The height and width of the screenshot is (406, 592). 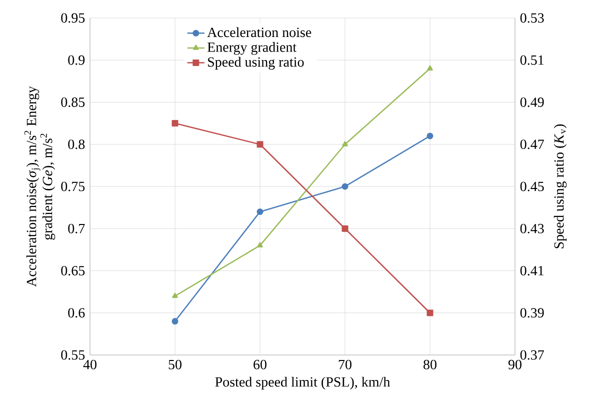 I want to click on x-tick-label: 90, so click(x=515, y=365).